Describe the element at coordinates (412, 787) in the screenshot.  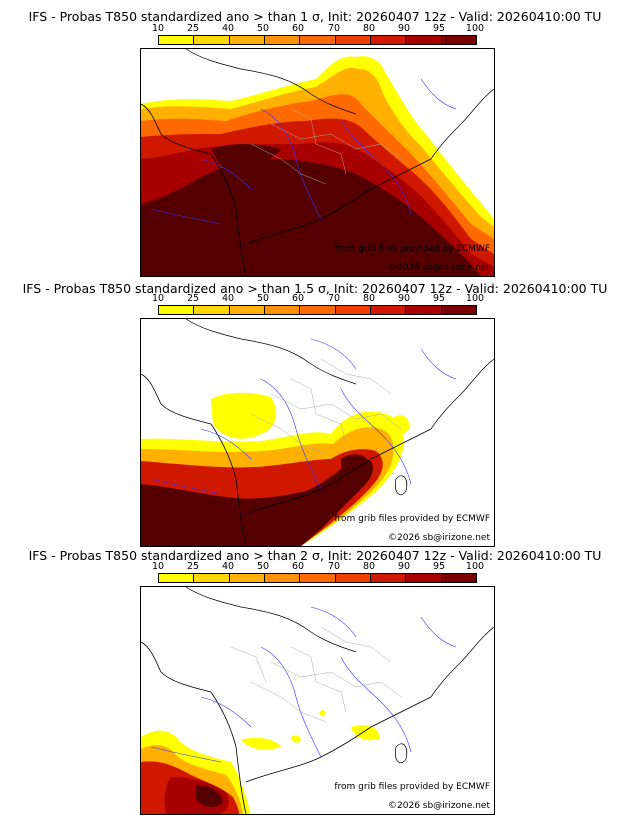
I see `panel-3-credit-grib: from grib files provided by ECMWF` at that location.